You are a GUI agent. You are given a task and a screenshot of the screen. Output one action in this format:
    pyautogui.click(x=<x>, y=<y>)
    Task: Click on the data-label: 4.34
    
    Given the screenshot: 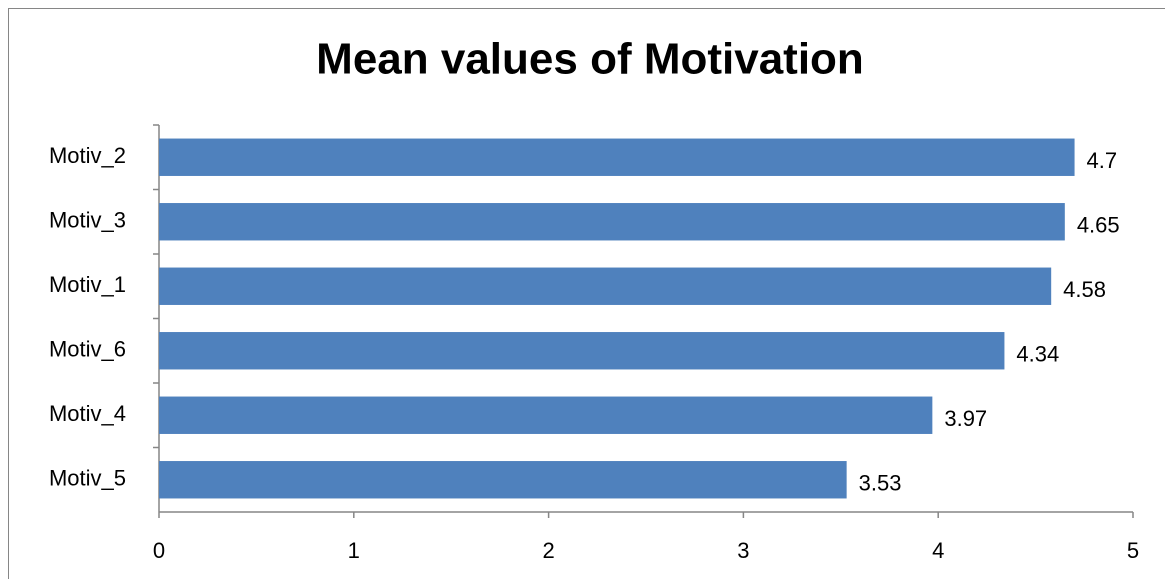 What is the action you would take?
    pyautogui.click(x=1037, y=354)
    